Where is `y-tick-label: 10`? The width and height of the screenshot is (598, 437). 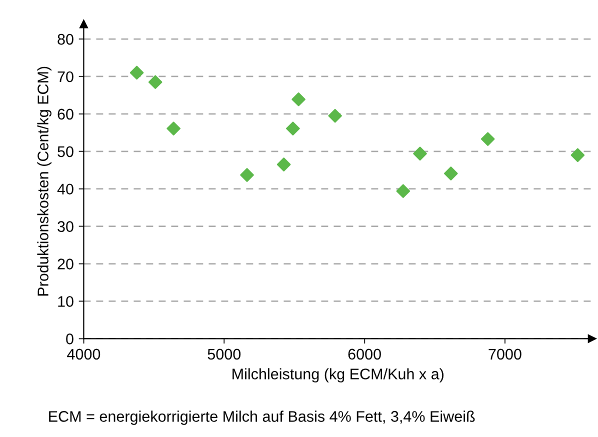 y-tick-label: 10 is located at coordinates (66, 301).